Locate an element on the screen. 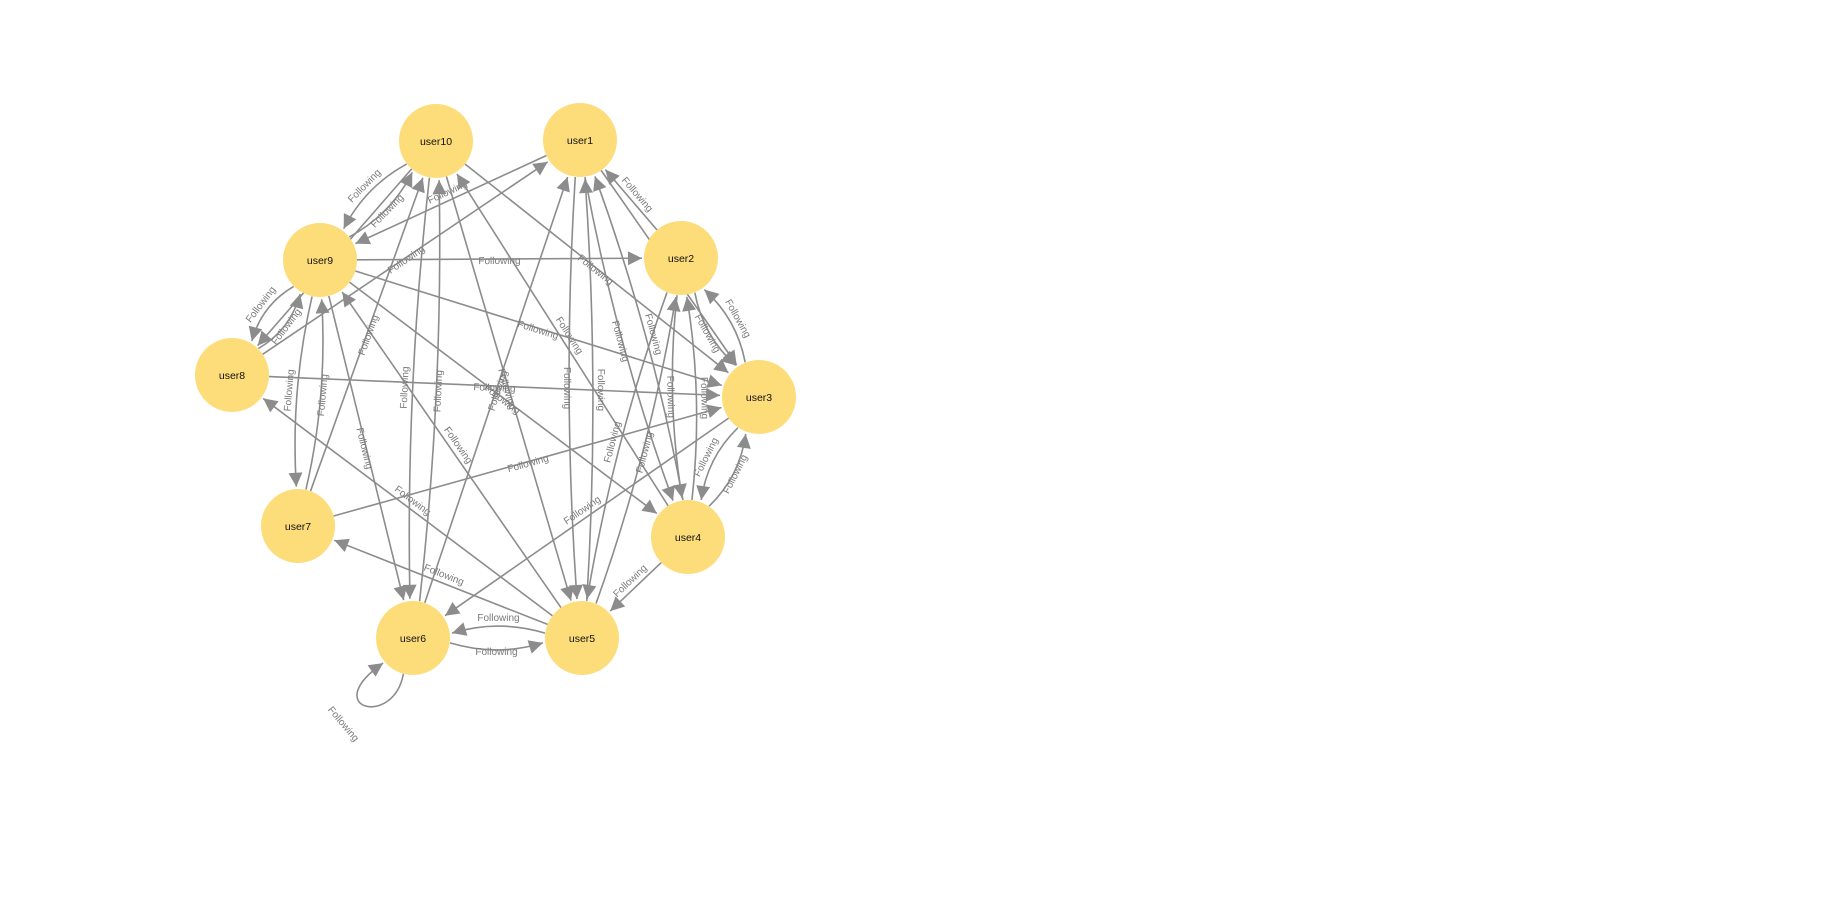 The image size is (1838, 902). edge-user6-to-user6: Following is located at coordinates (365, 703).